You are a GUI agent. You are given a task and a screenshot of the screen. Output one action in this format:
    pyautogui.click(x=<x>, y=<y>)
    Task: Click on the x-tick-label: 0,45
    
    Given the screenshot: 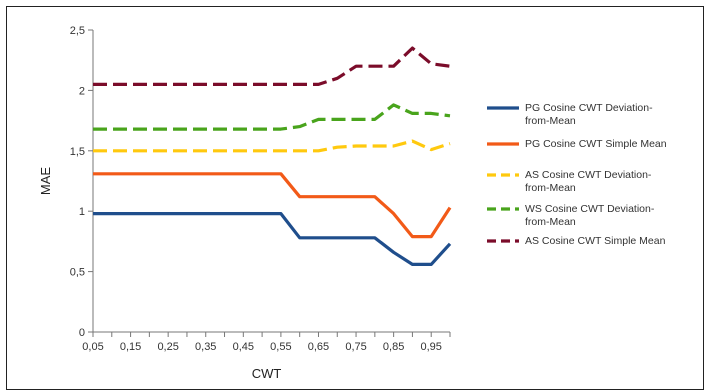 What is the action you would take?
    pyautogui.click(x=243, y=347)
    